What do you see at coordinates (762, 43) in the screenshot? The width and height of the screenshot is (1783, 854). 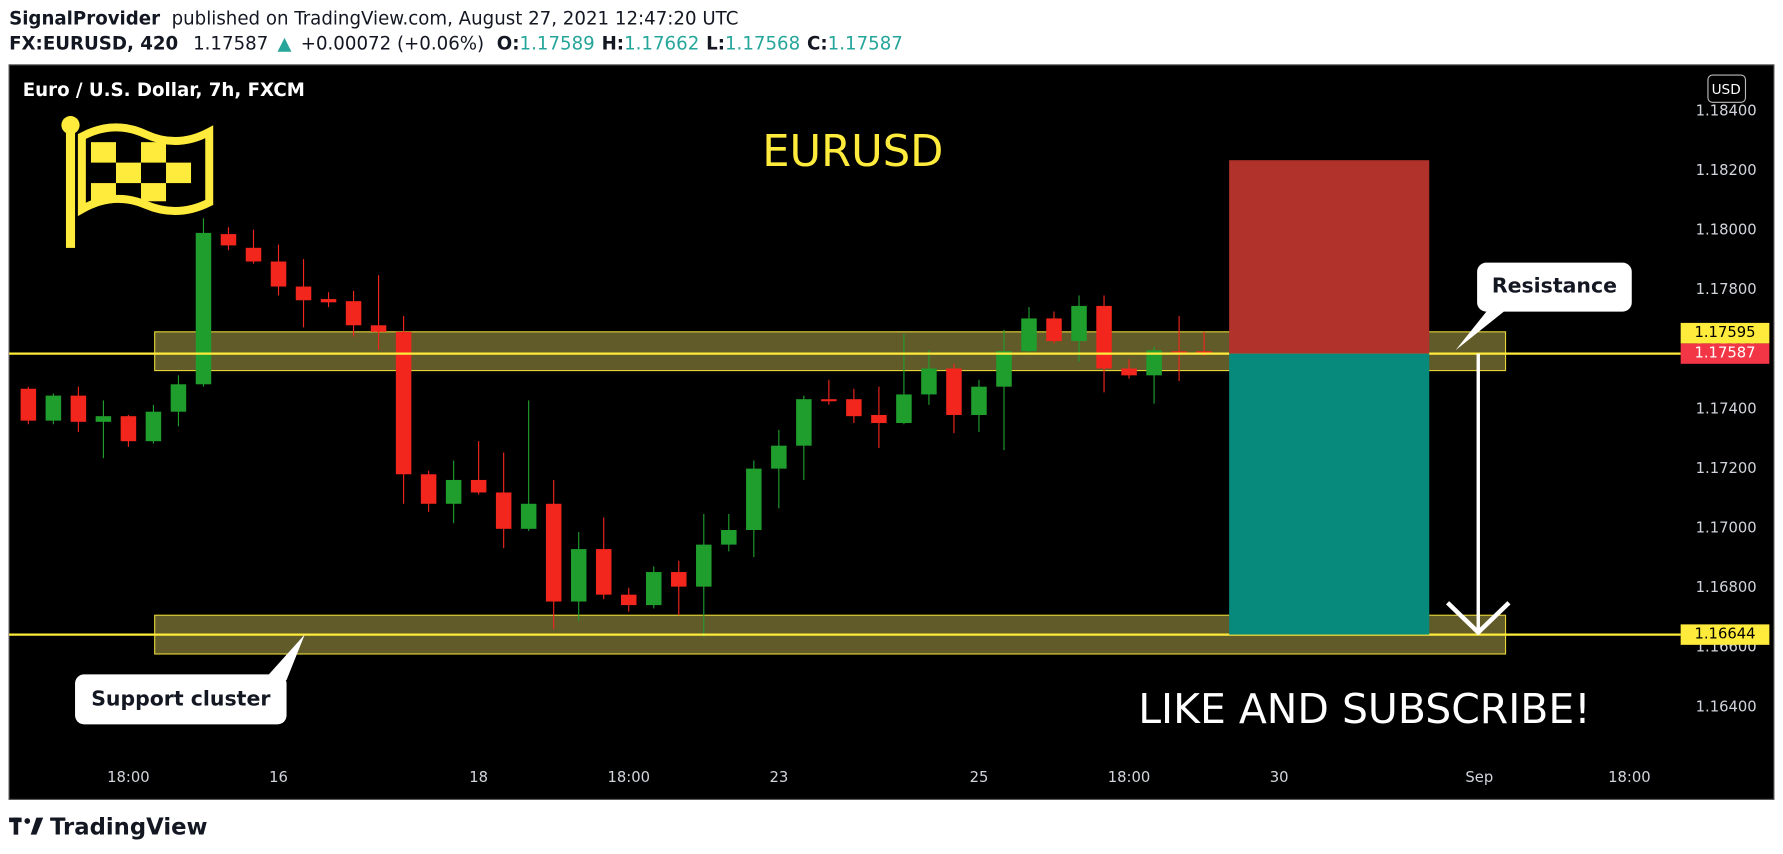 I see `ohlc-value: 1.17568` at bounding box center [762, 43].